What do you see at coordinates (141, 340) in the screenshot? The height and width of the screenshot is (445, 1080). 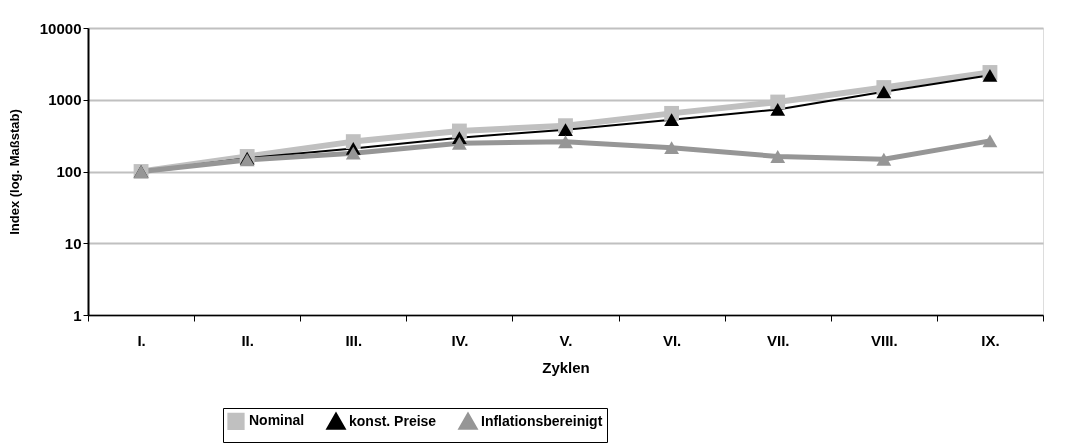 I see `x-tick-label: I.` at bounding box center [141, 340].